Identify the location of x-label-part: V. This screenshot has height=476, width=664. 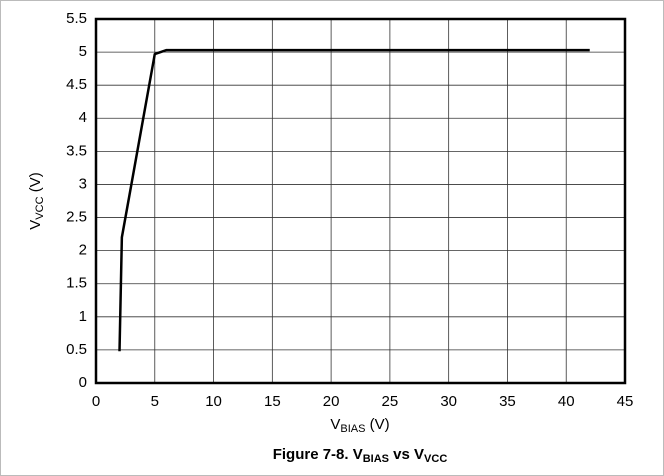
(335, 424).